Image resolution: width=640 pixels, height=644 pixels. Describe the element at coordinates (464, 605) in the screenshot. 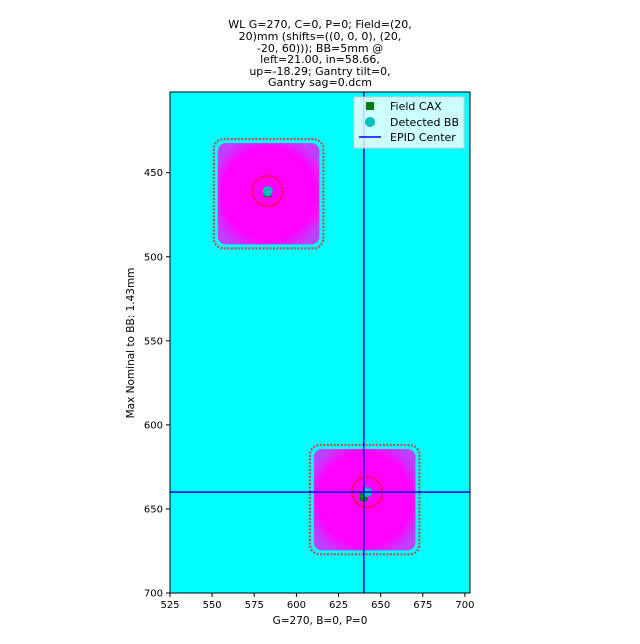

I see `x-tick-label: 700` at that location.